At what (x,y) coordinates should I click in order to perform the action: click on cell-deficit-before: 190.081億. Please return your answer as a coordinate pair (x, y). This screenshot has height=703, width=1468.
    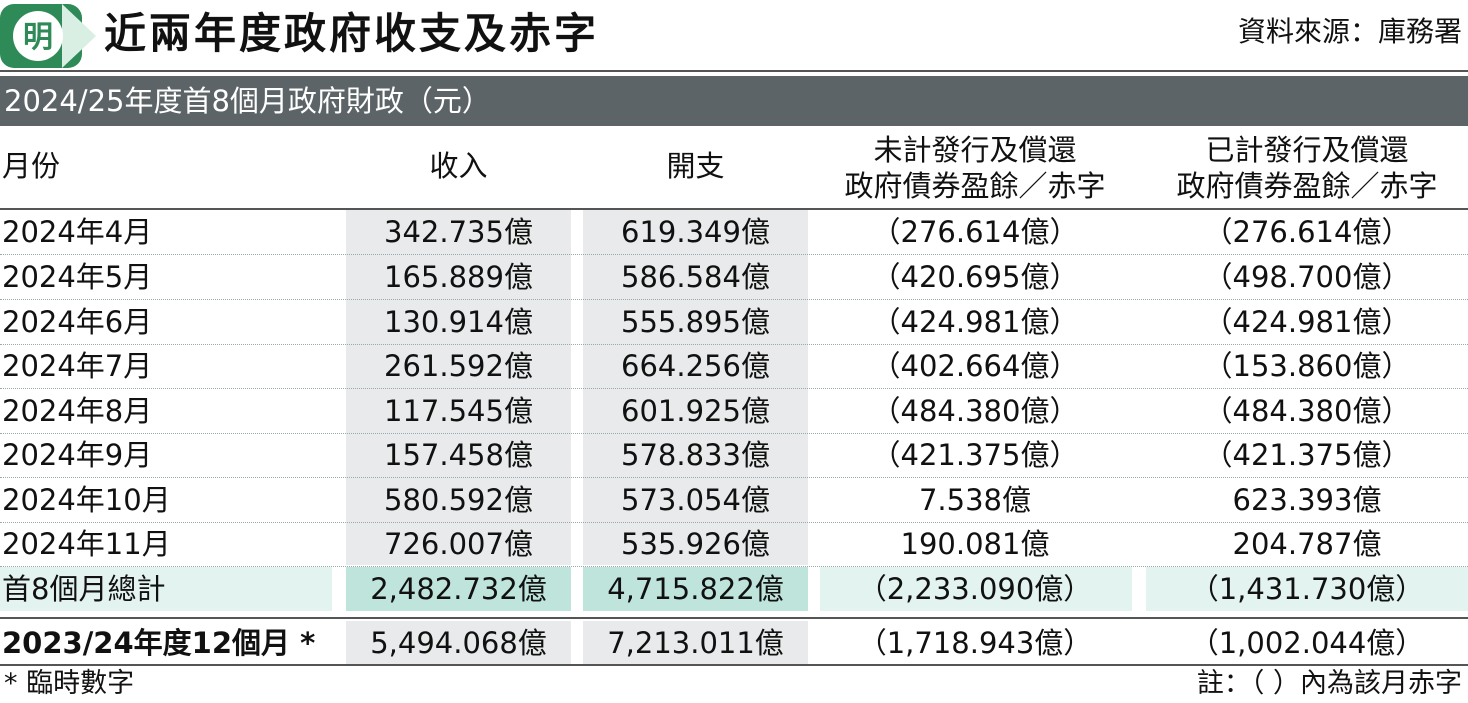
    Looking at the image, I should click on (975, 544).